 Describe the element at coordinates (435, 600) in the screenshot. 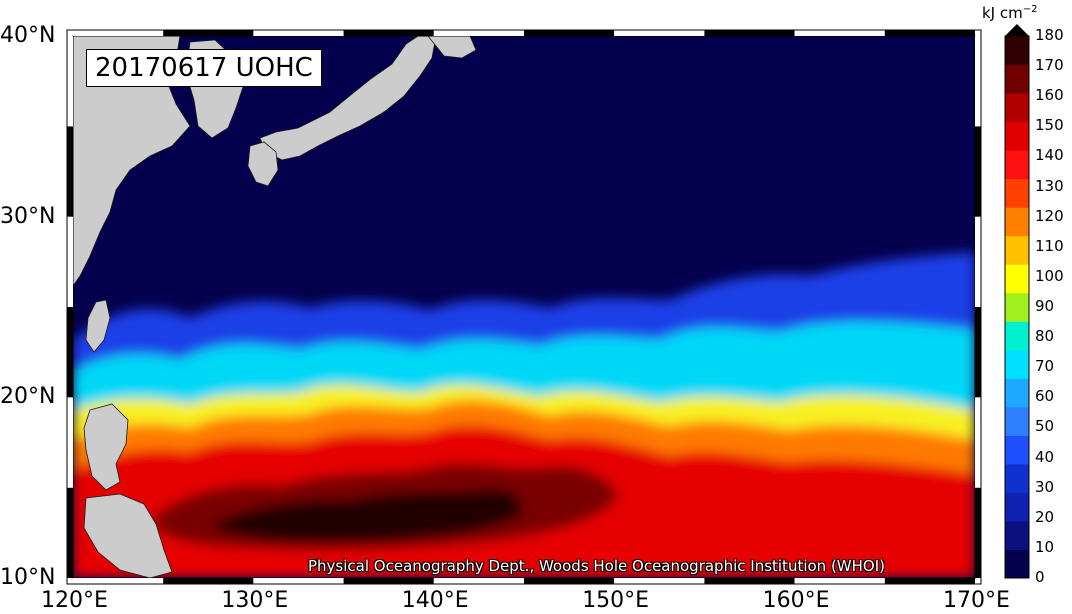

I see `lon-tick-label: 140°E` at that location.